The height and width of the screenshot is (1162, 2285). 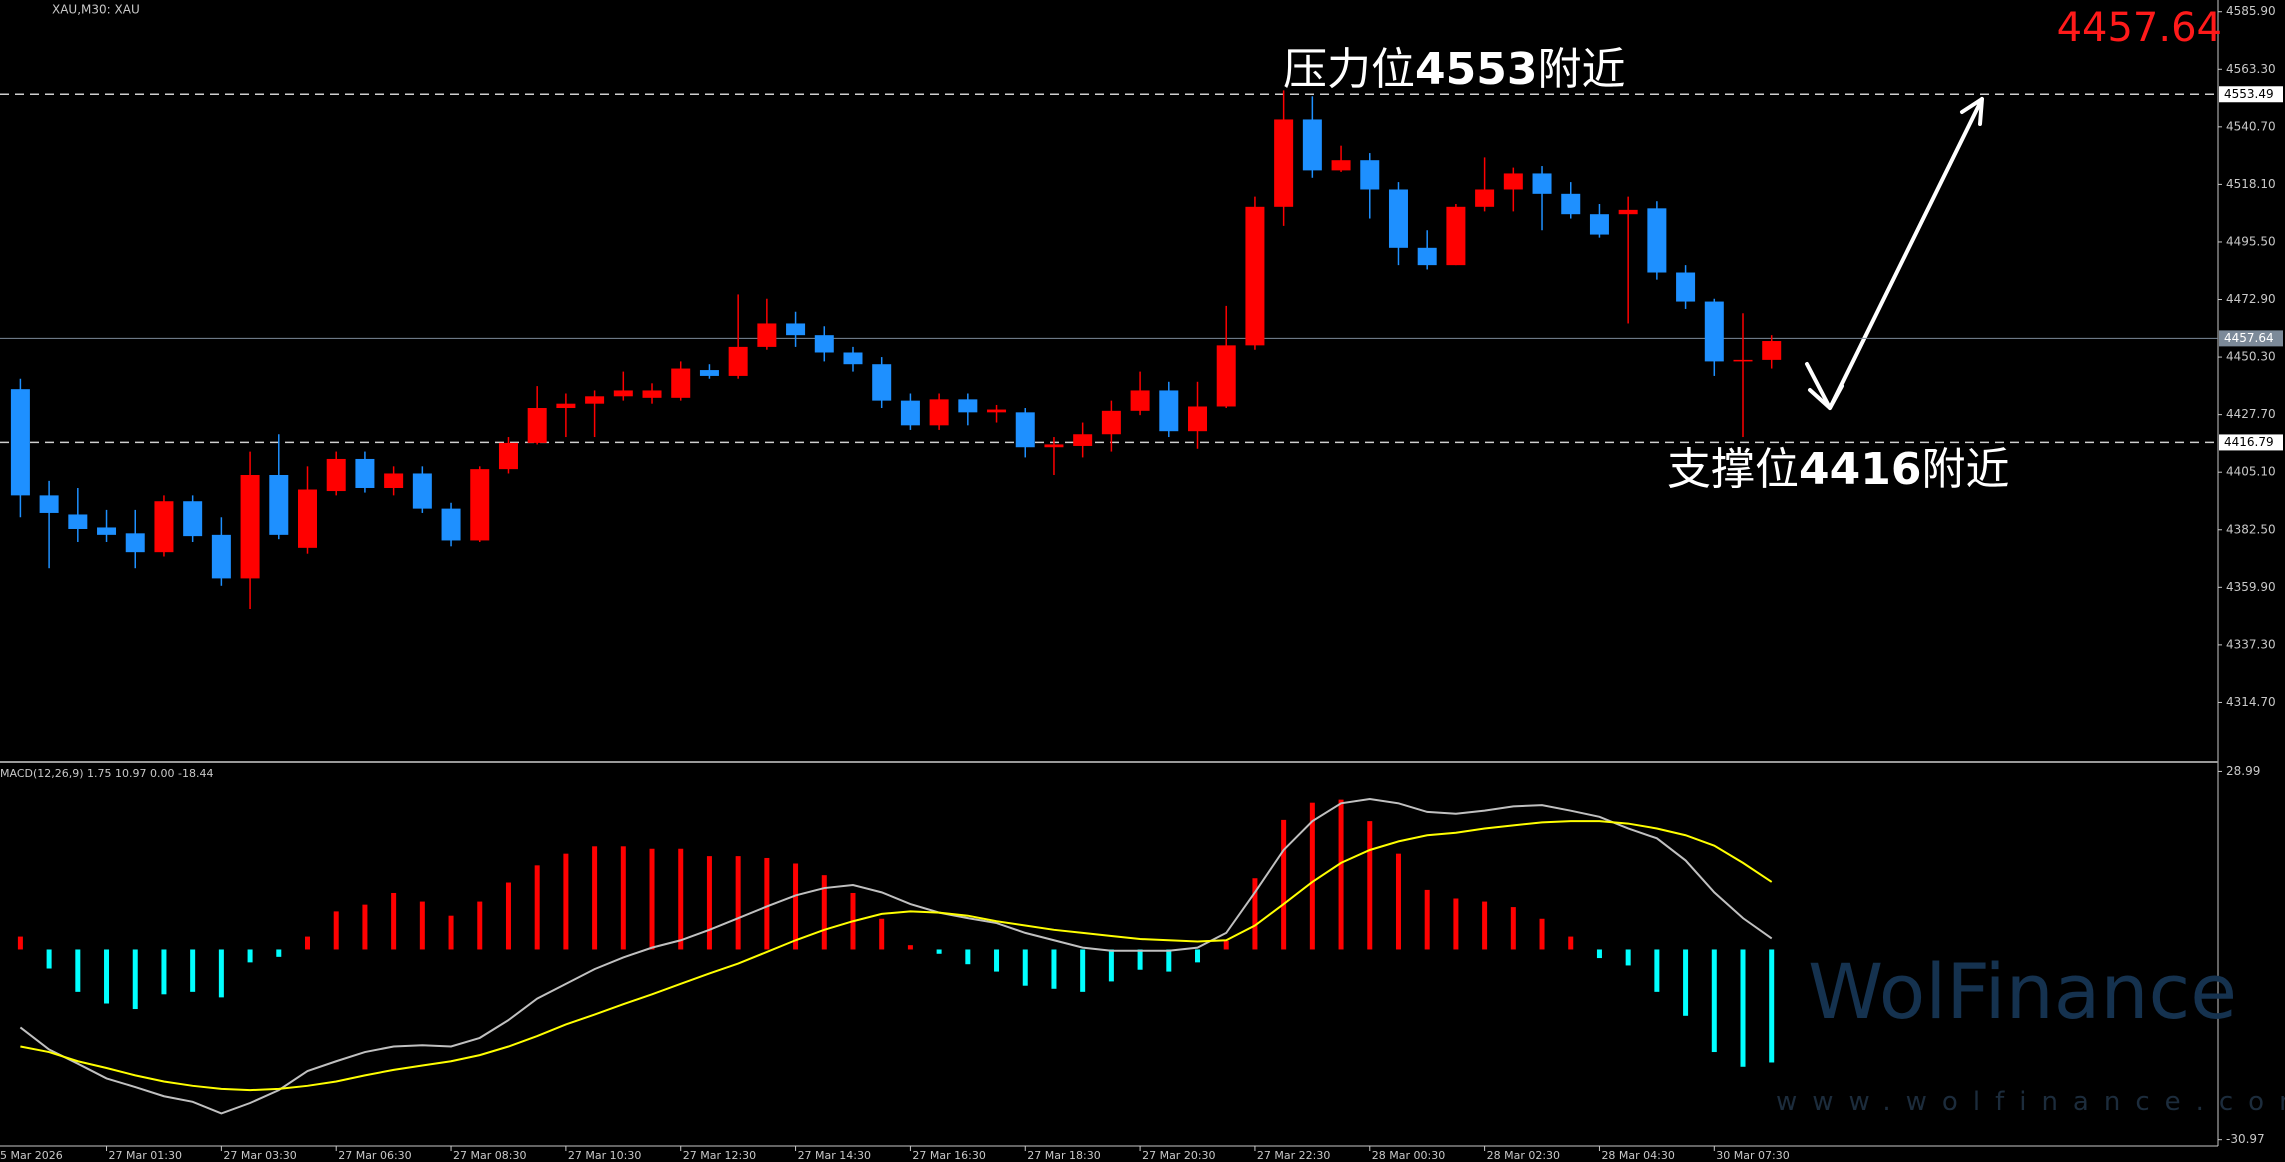 I want to click on y-tick-label: 4540.70, so click(x=2251, y=126).